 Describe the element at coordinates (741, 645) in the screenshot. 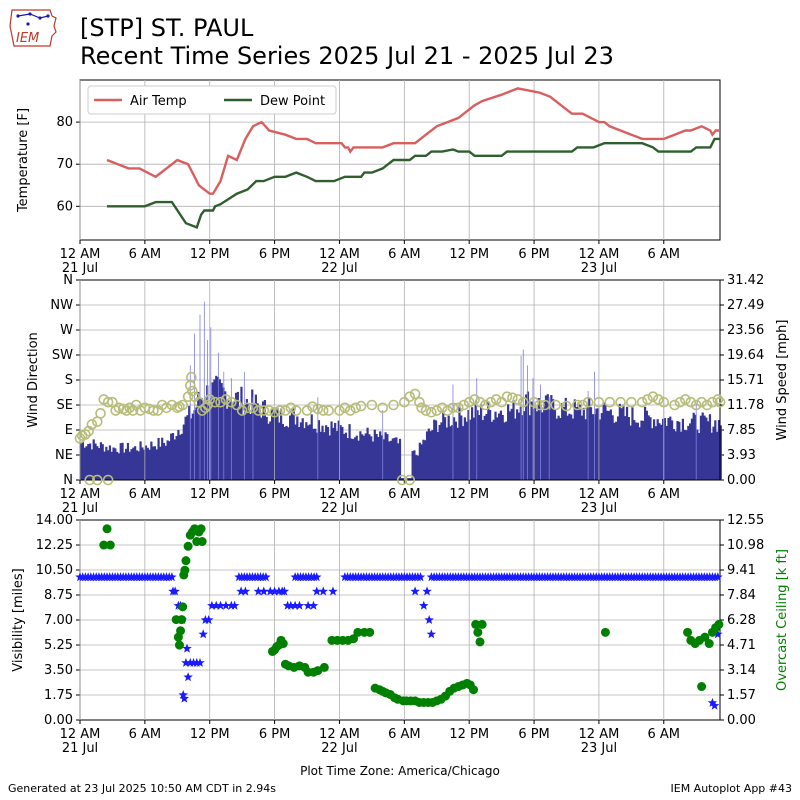

I see `y2-tick-label: 4.71` at that location.